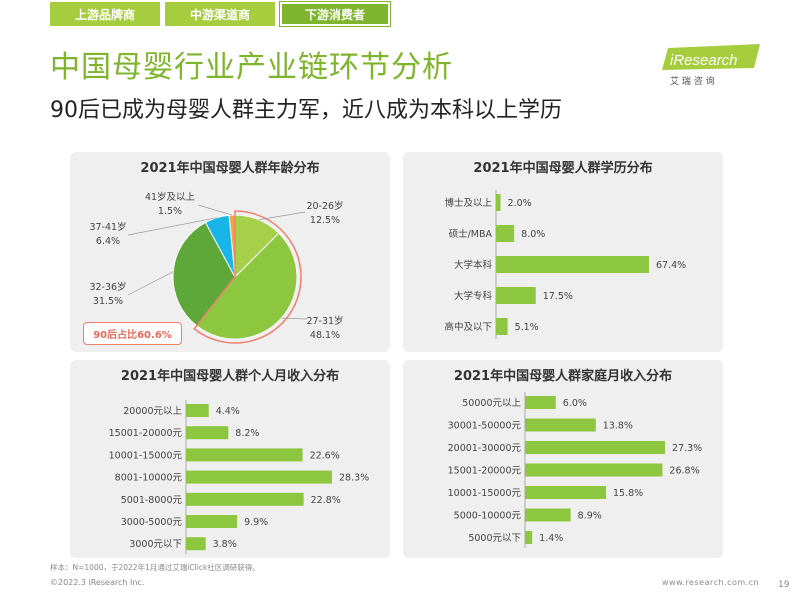  I want to click on pie-label-4: 41岁及以上, so click(170, 197).